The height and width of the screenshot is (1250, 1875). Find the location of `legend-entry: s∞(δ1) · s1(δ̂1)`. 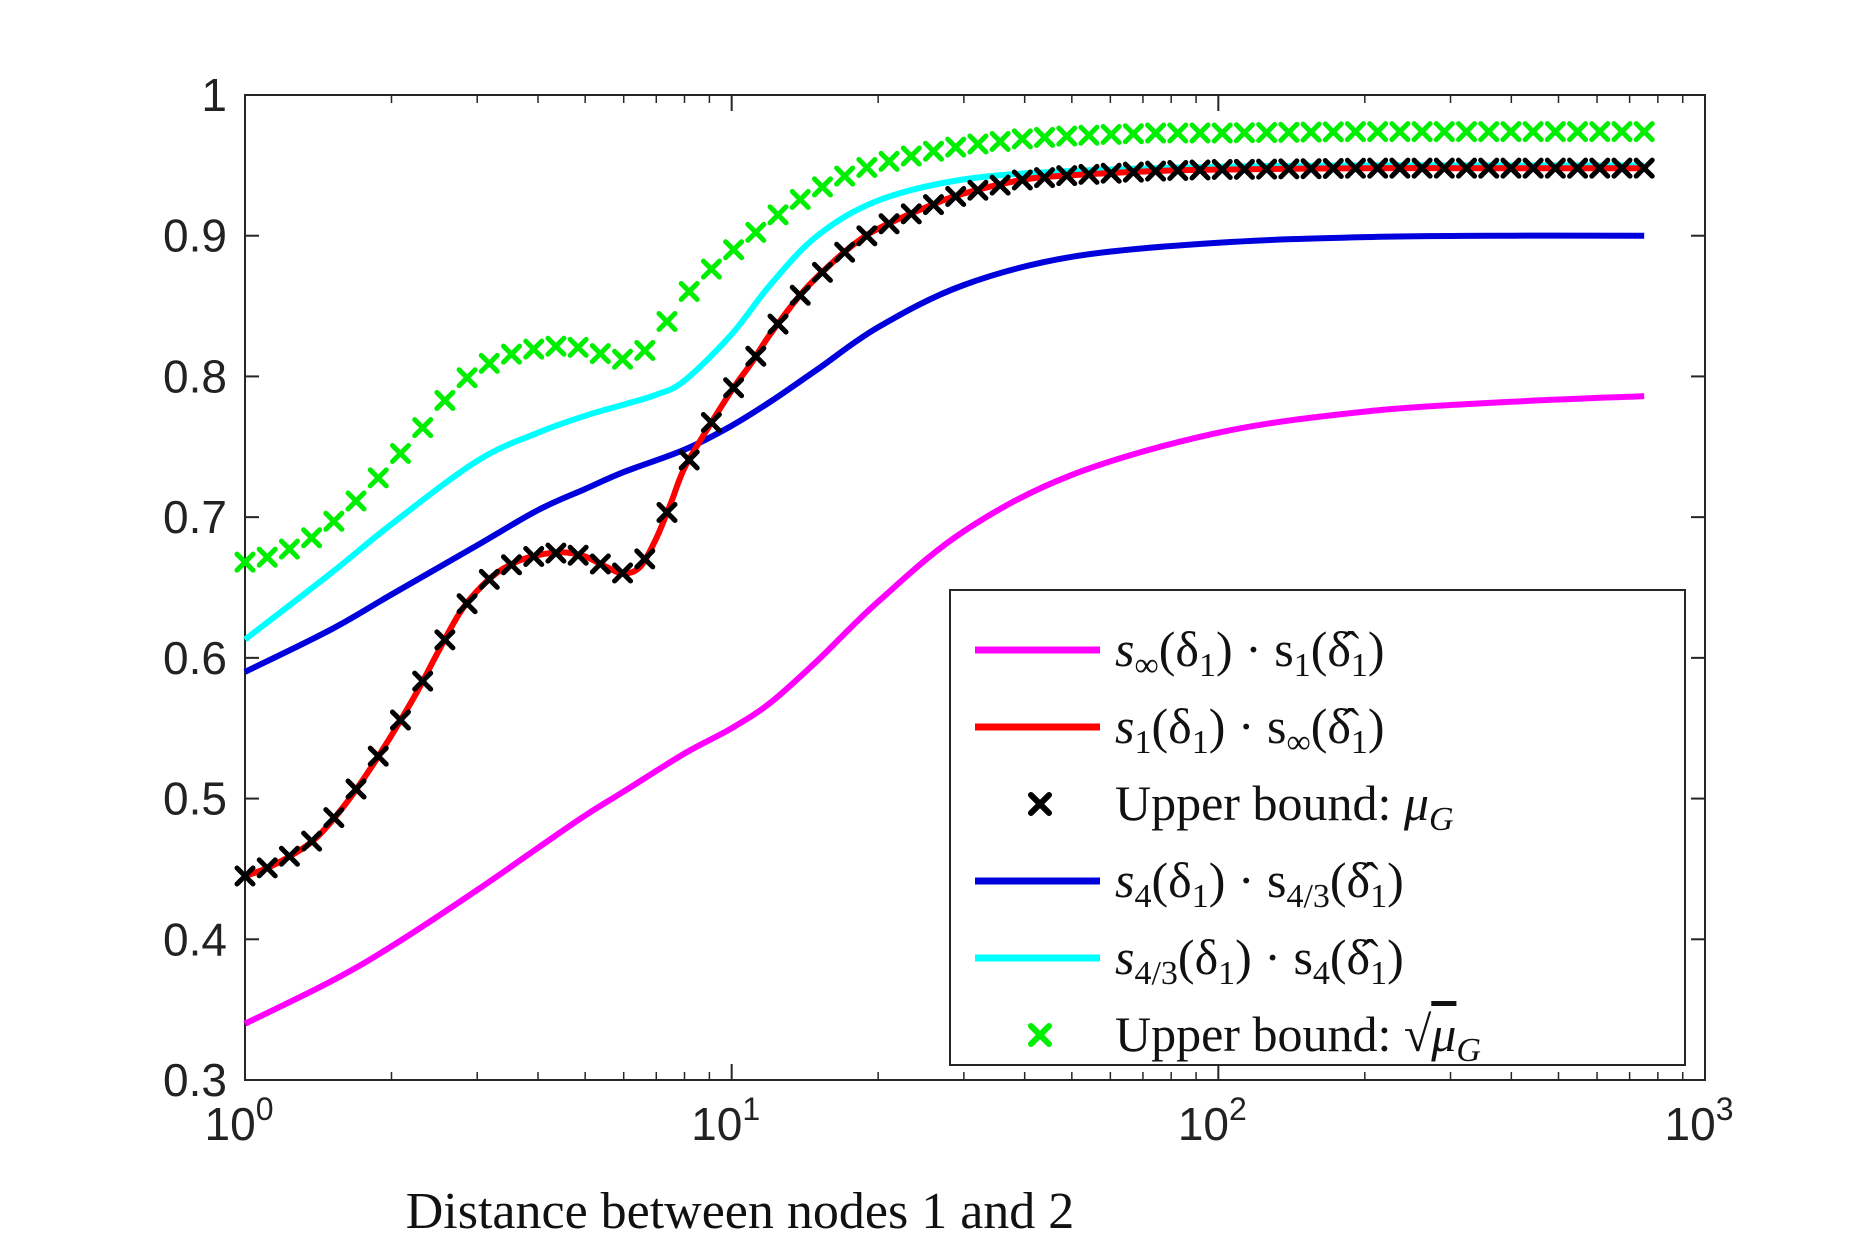

legend-entry: s∞(δ1) · s1(δ̂1) is located at coordinates (1180, 652).